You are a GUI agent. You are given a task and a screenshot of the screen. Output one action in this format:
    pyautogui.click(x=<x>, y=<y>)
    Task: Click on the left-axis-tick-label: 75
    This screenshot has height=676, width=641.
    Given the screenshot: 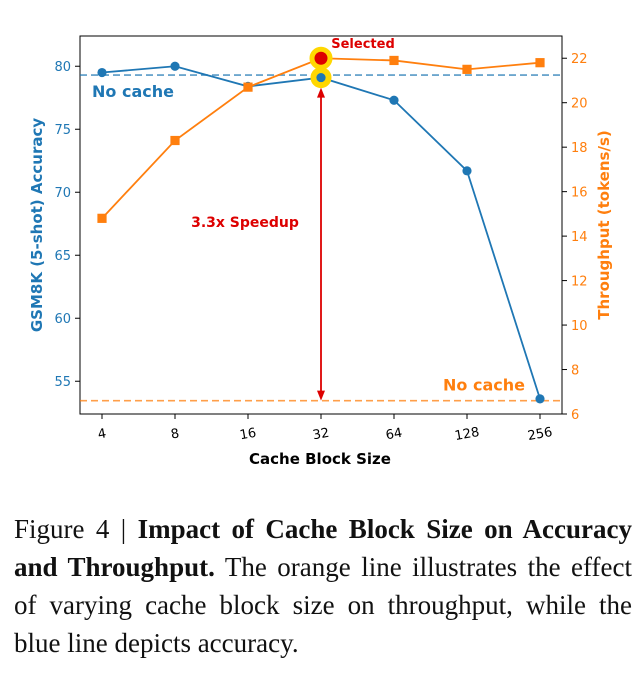 What is the action you would take?
    pyautogui.click(x=62, y=130)
    